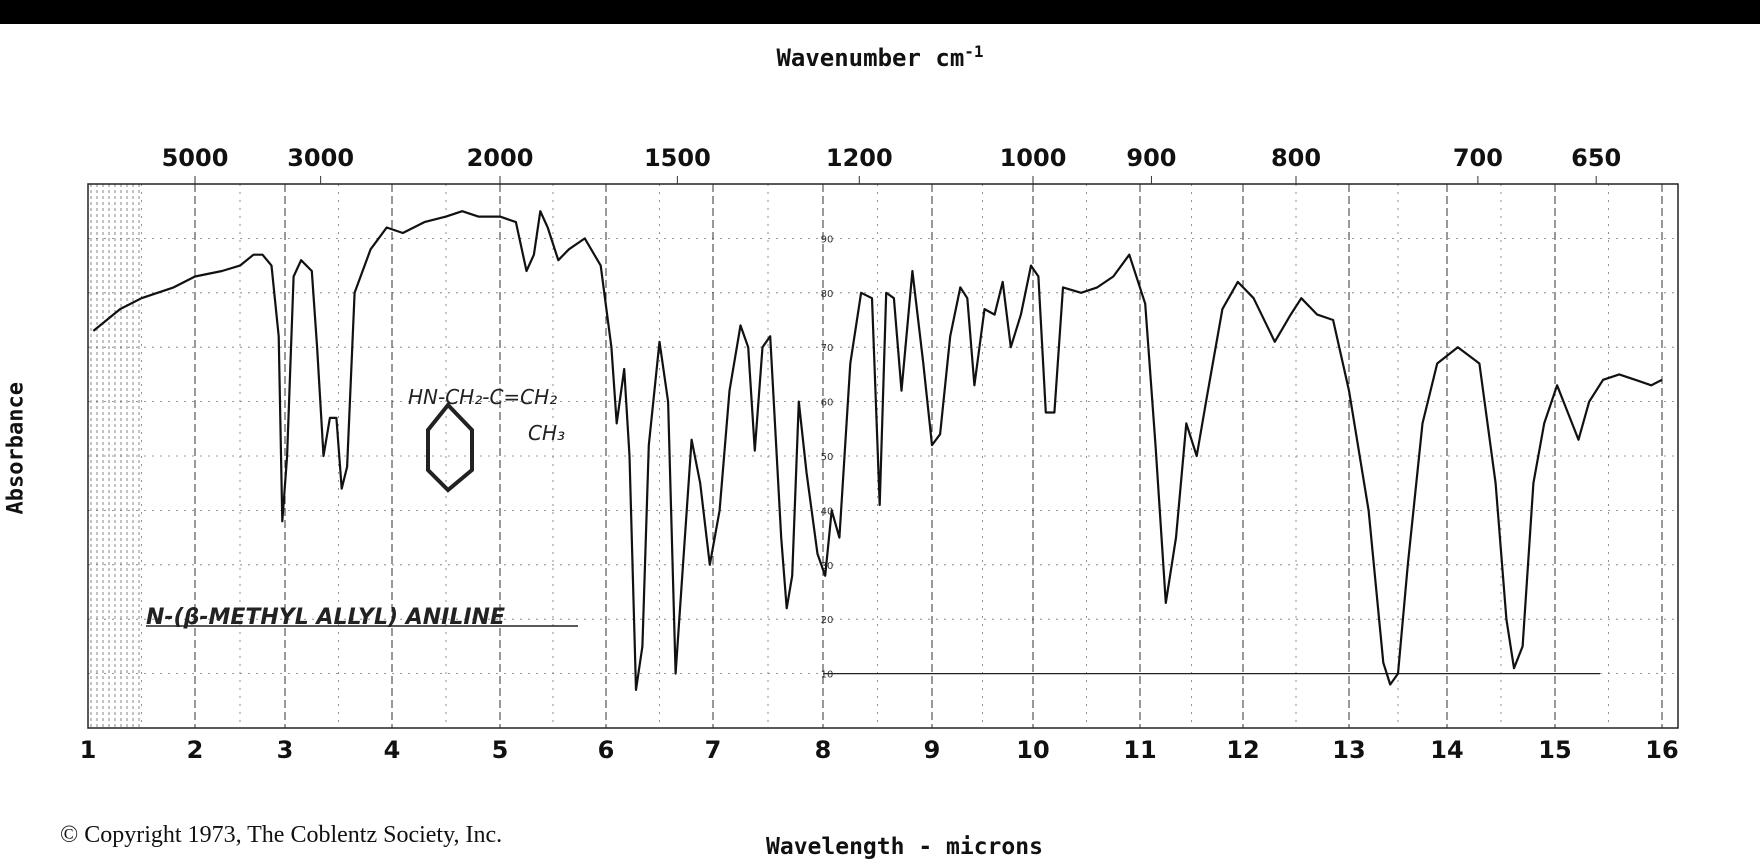  Describe the element at coordinates (195, 158) in the screenshot. I see `top-tick-label: 5000` at that location.